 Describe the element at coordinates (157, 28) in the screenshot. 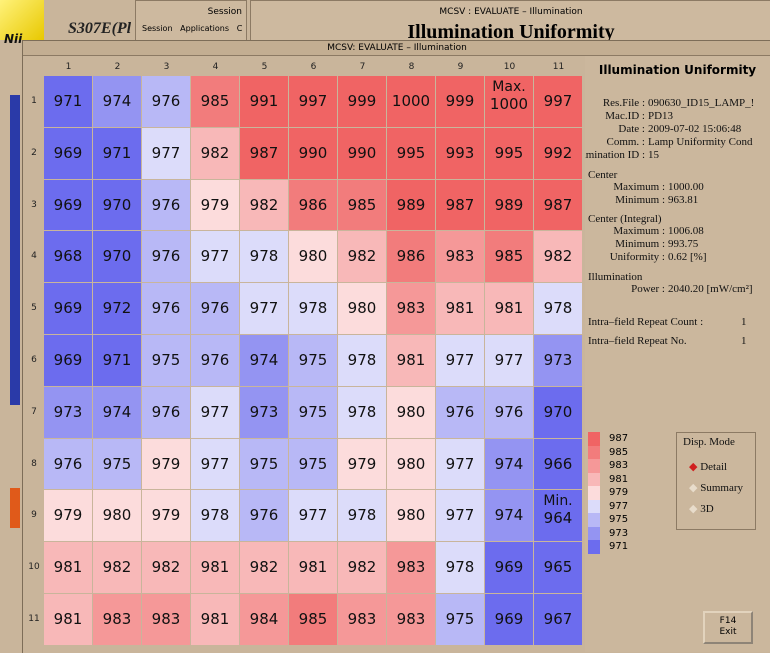

I see `menu-item: Session` at that location.